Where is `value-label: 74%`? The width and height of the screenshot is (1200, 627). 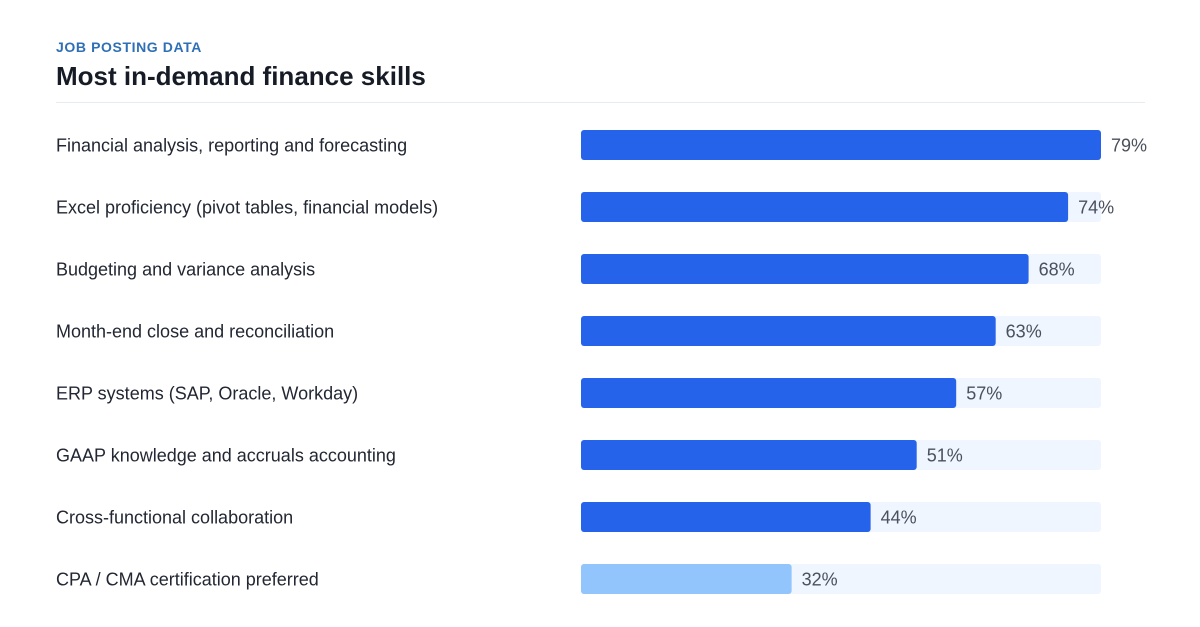
value-label: 74% is located at coordinates (1096, 208).